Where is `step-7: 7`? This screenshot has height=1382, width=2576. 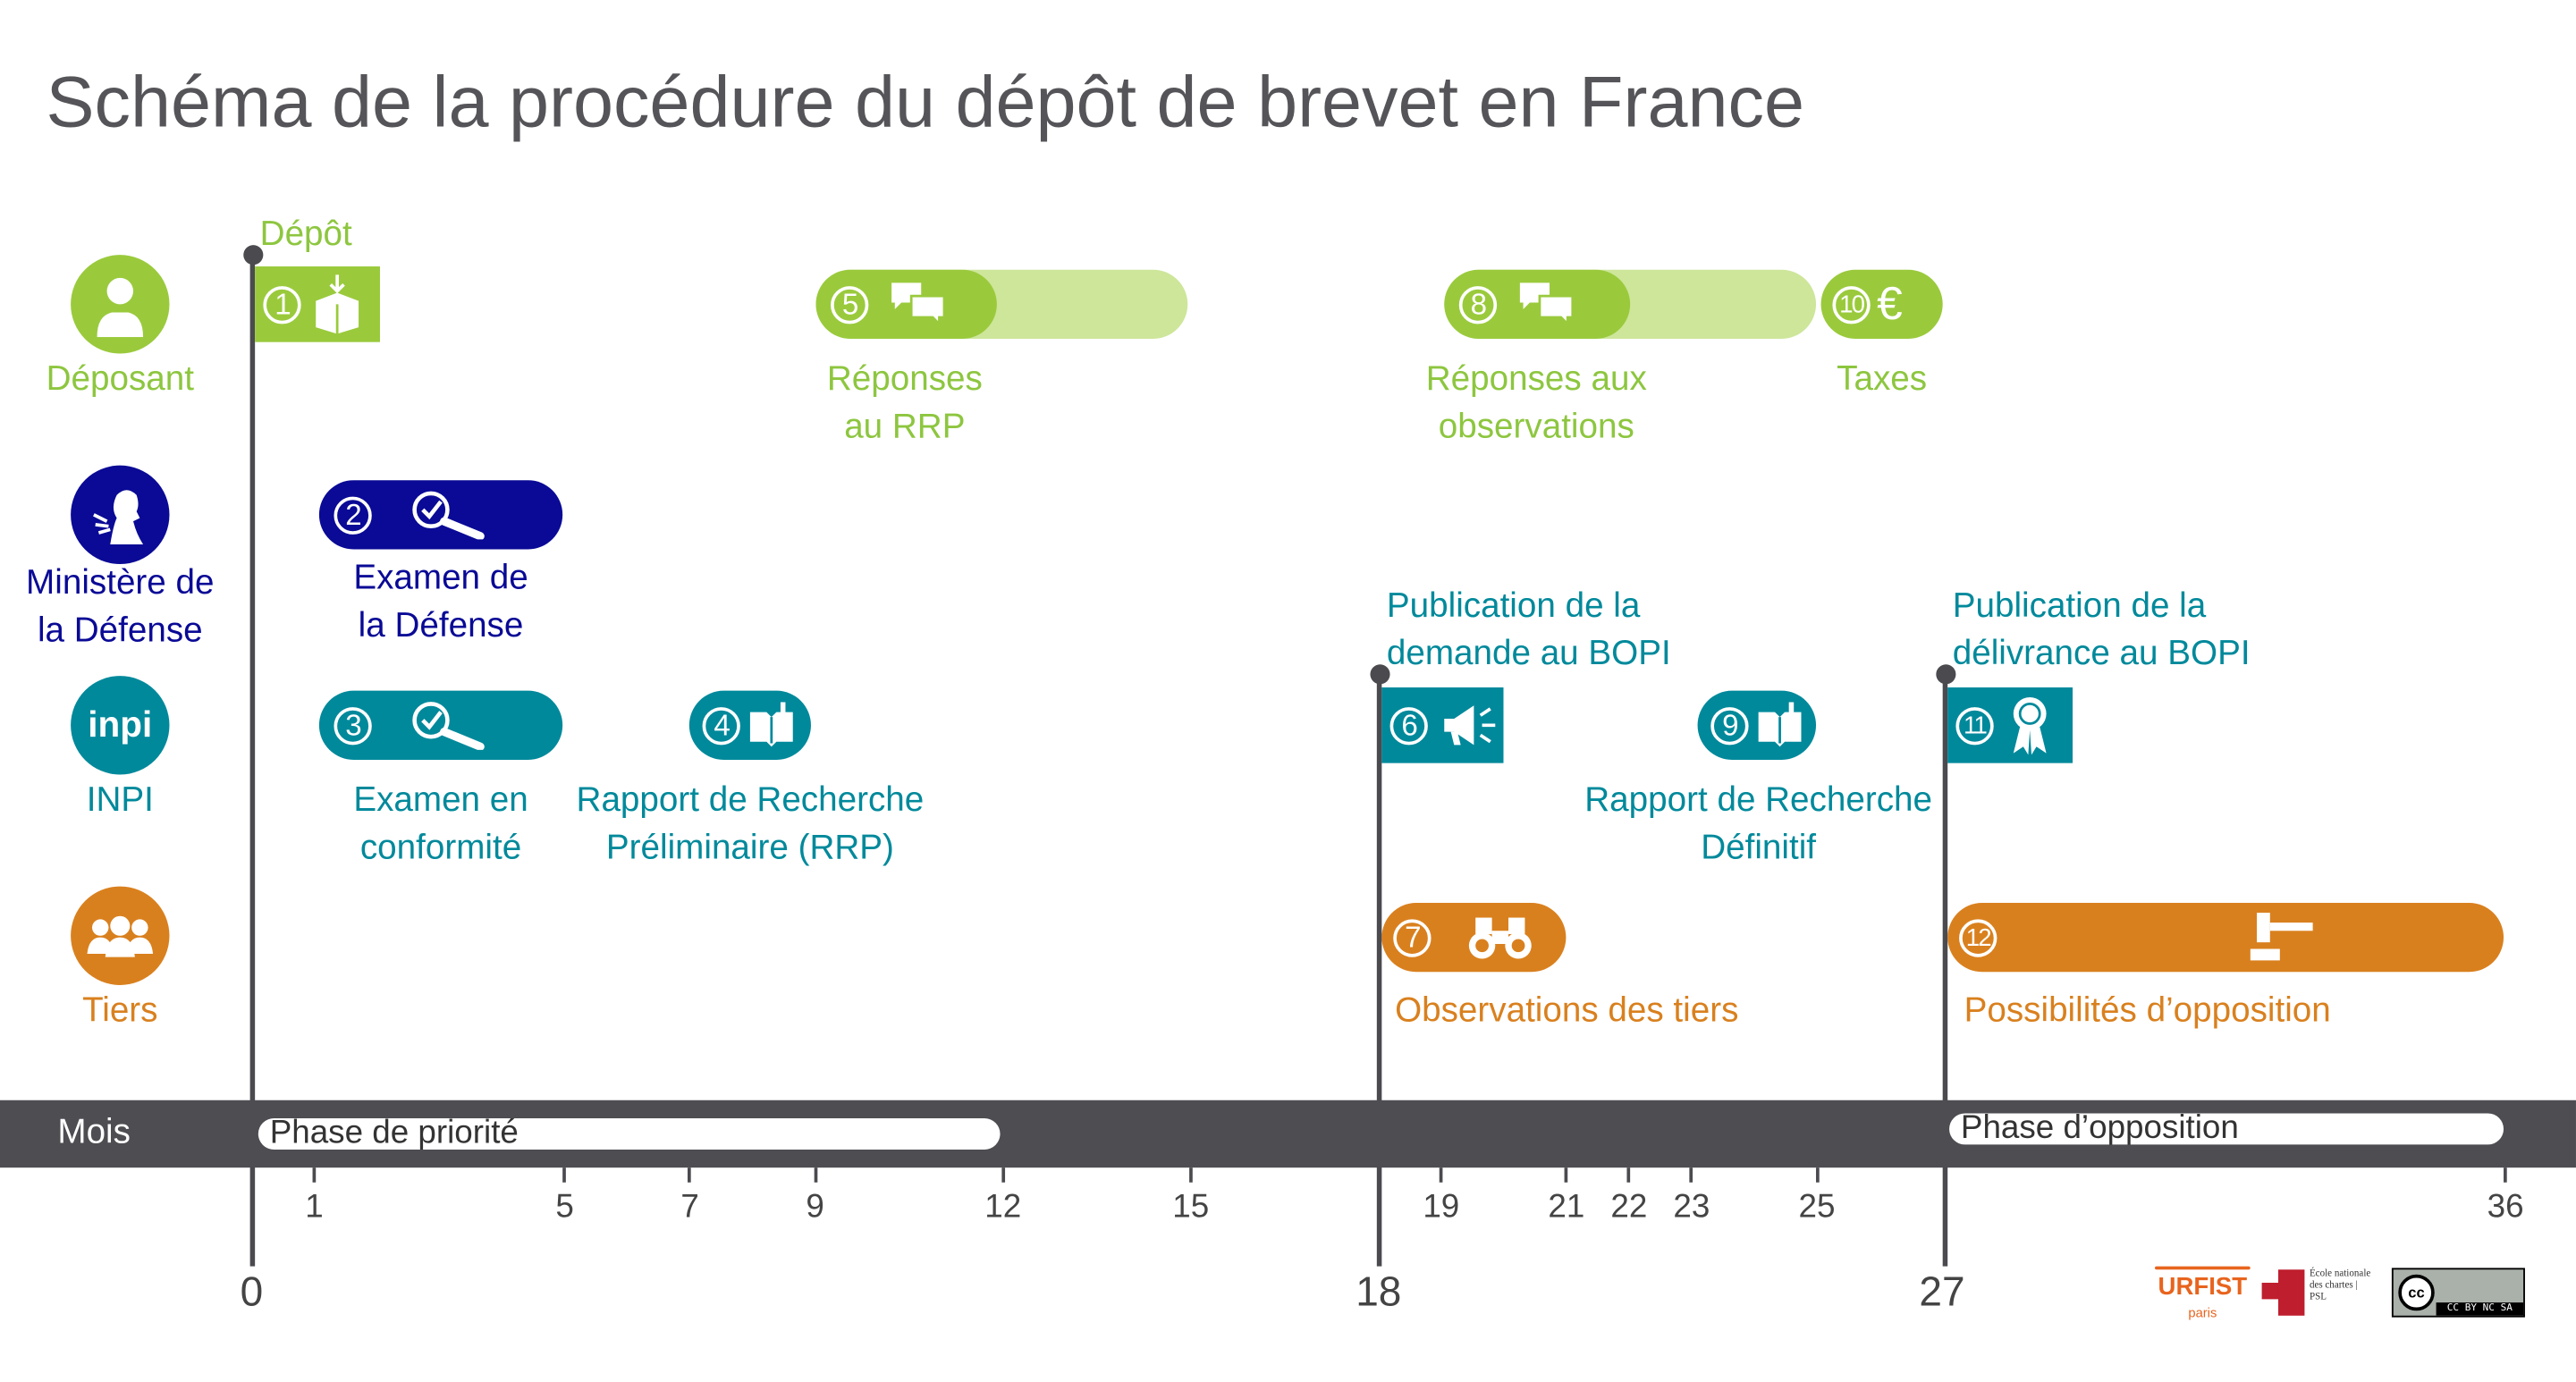
step-7: 7 is located at coordinates (1474, 938).